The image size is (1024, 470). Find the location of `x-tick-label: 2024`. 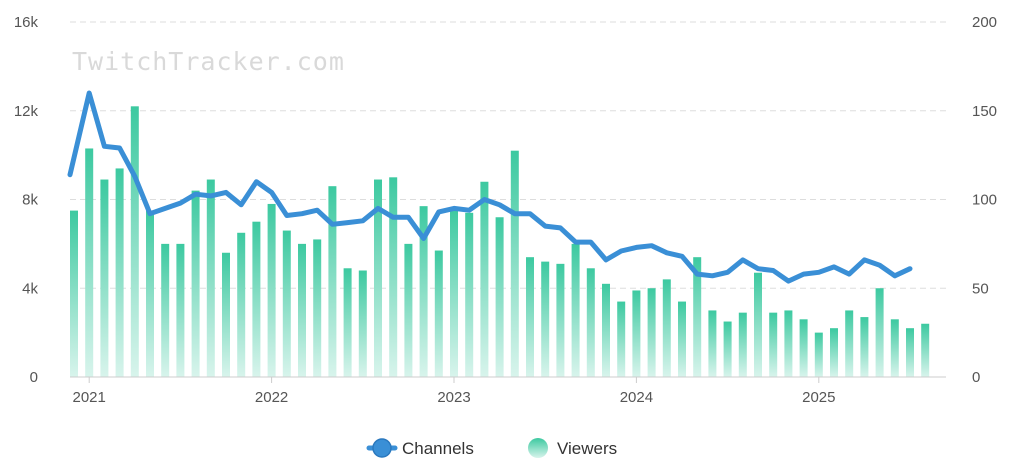

x-tick-label: 2024 is located at coordinates (636, 397).